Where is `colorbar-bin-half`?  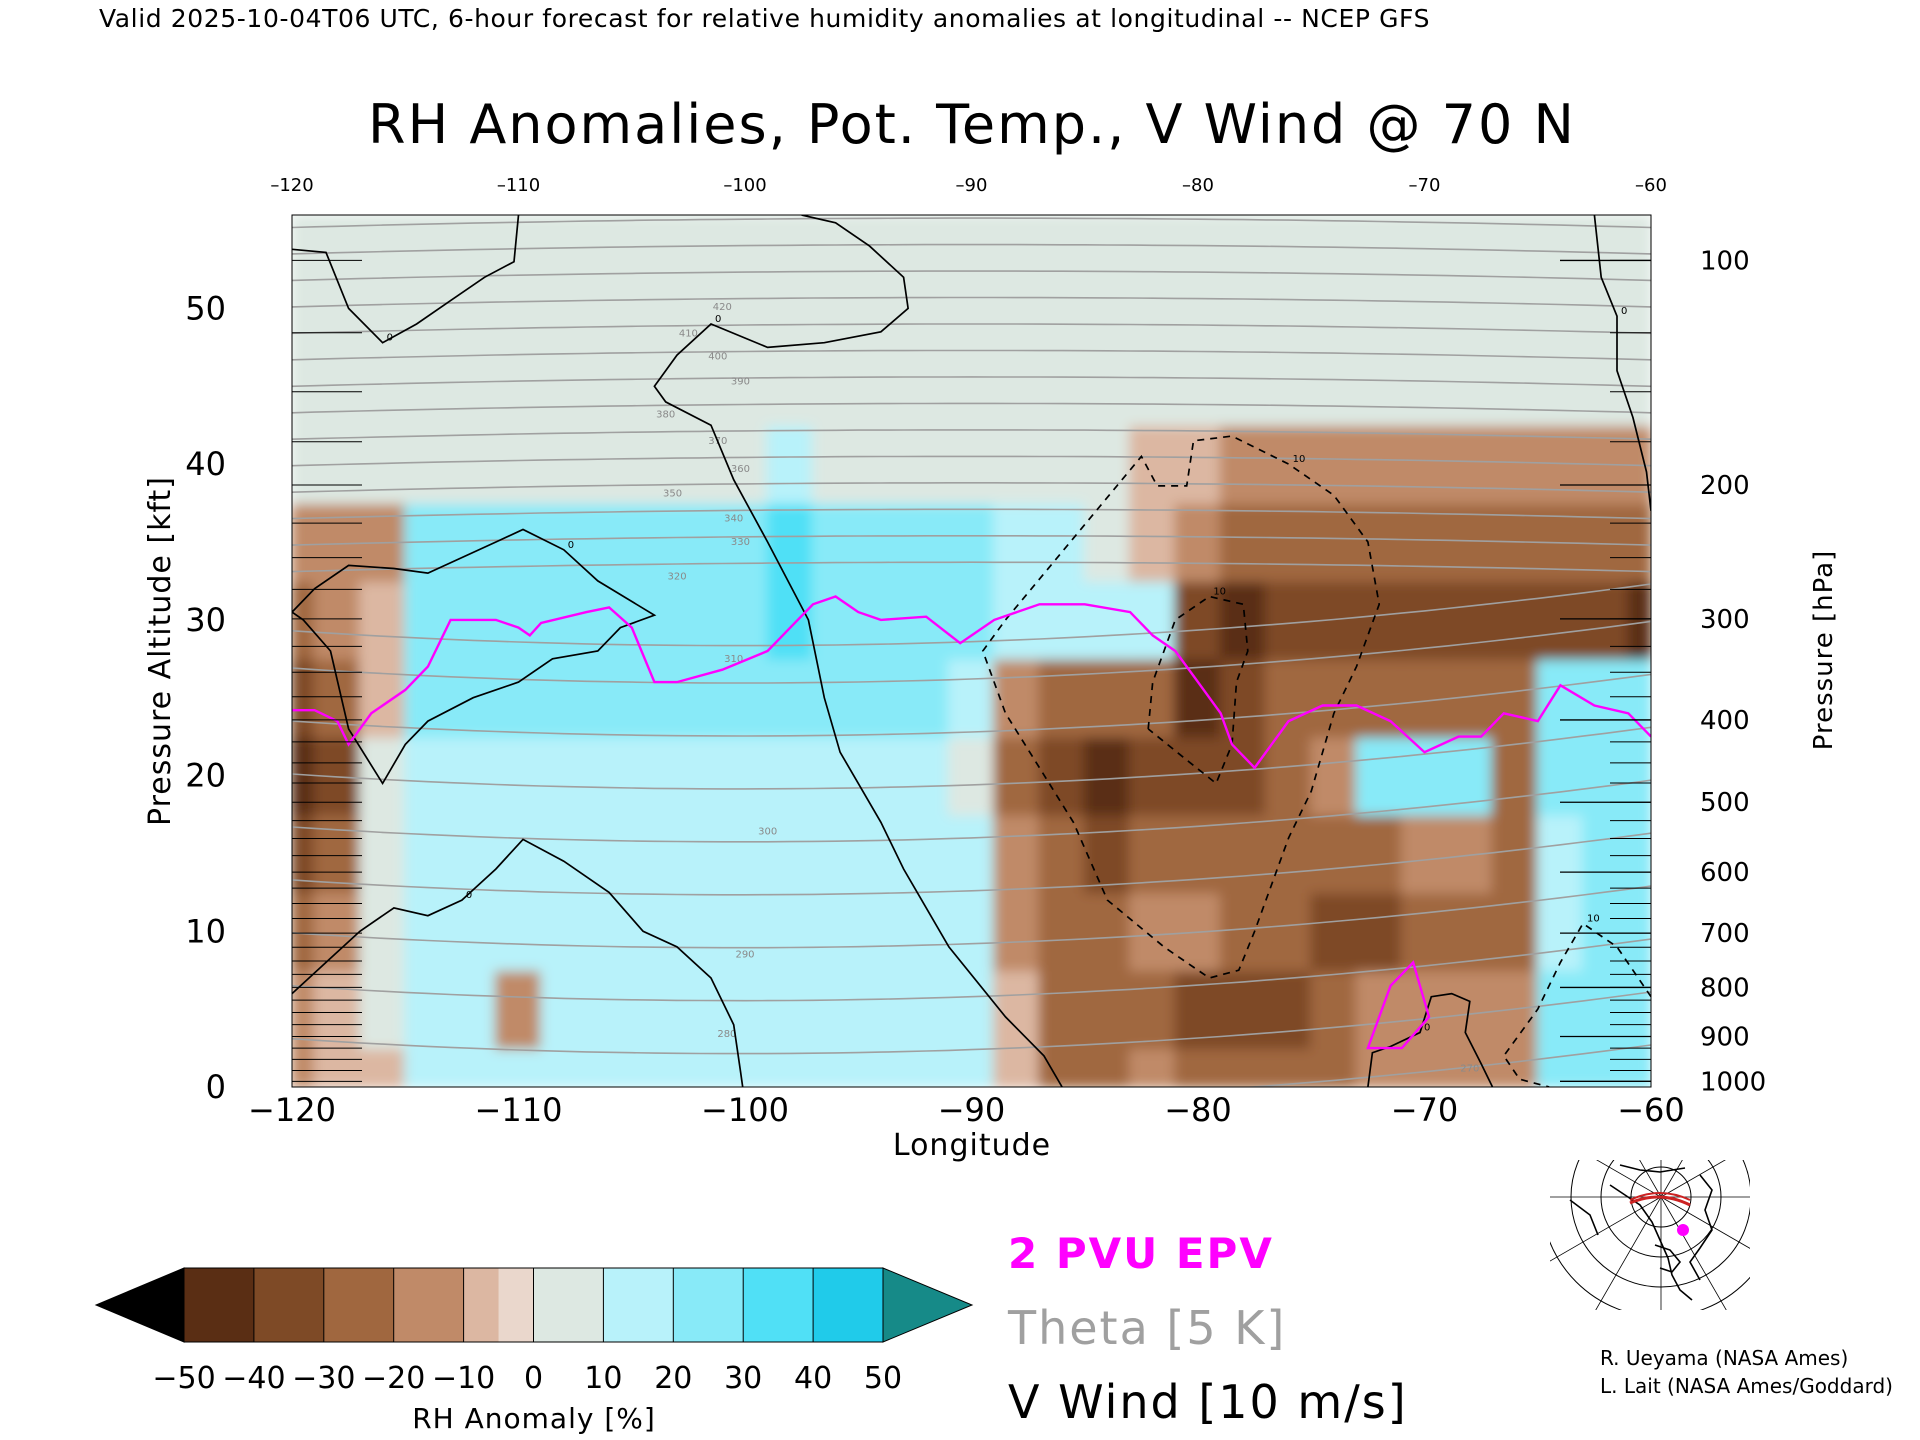 colorbar-bin-half is located at coordinates (551, 1305).